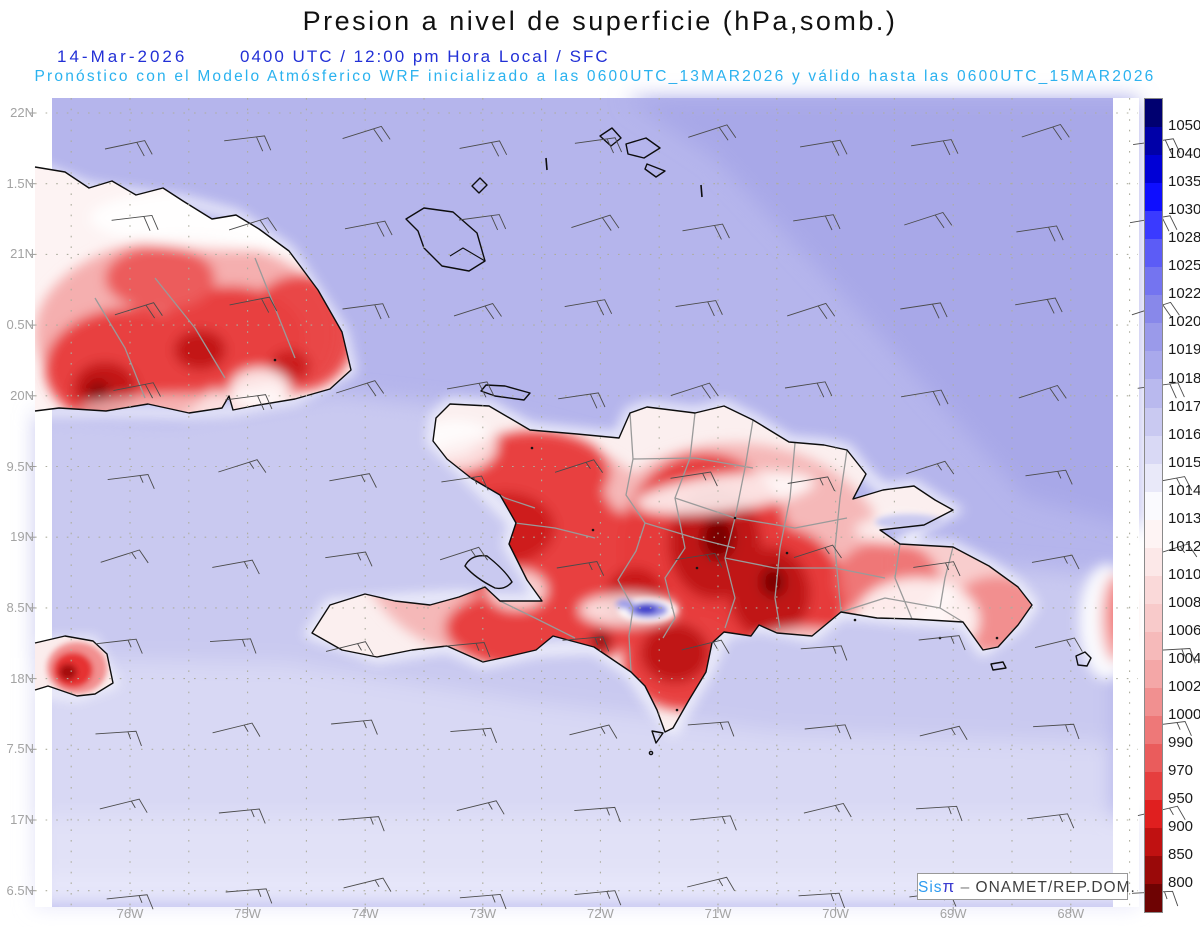 This screenshot has height=927, width=1200. Describe the element at coordinates (949, 886) in the screenshot. I see `attribution-pi-logo: π` at that location.